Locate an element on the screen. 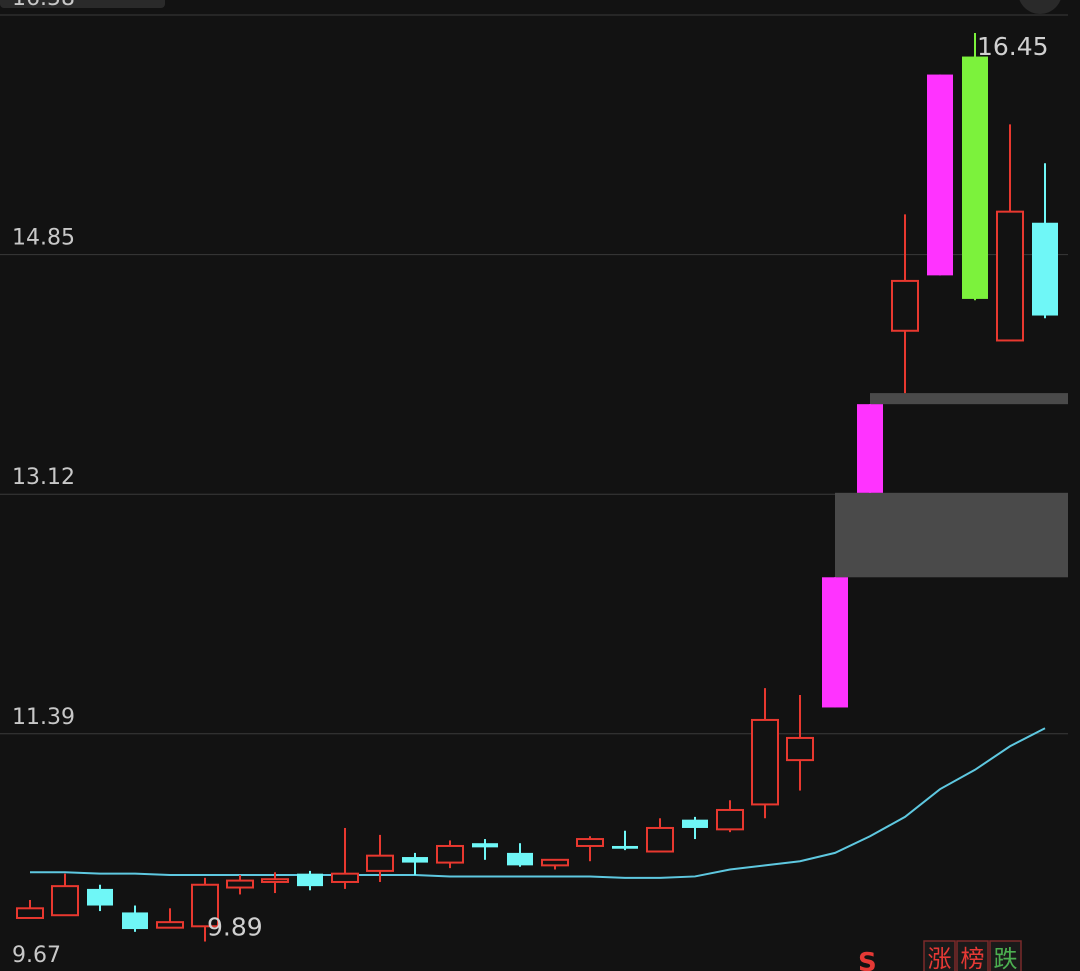  footer-button-label: 跌 is located at coordinates (1006, 958).